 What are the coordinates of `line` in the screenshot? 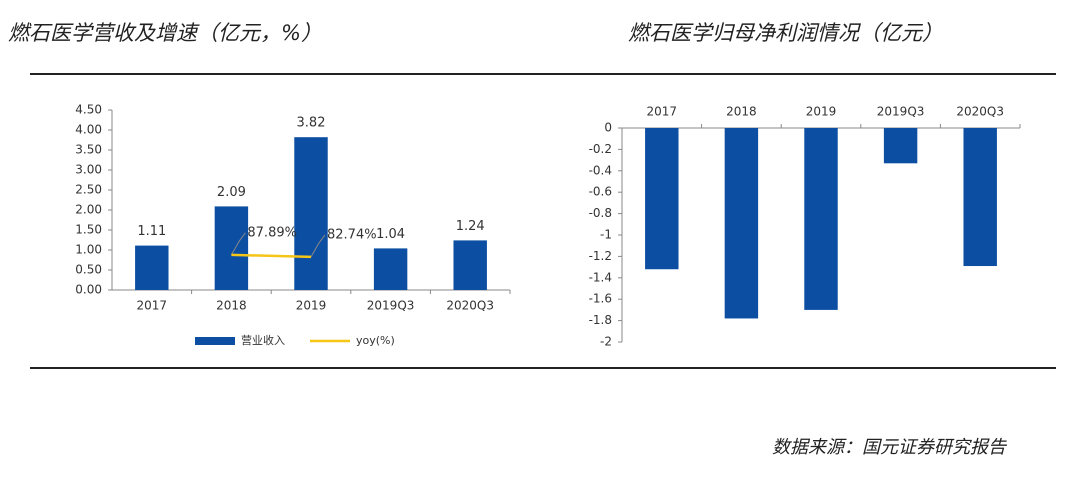 It's located at (271, 256).